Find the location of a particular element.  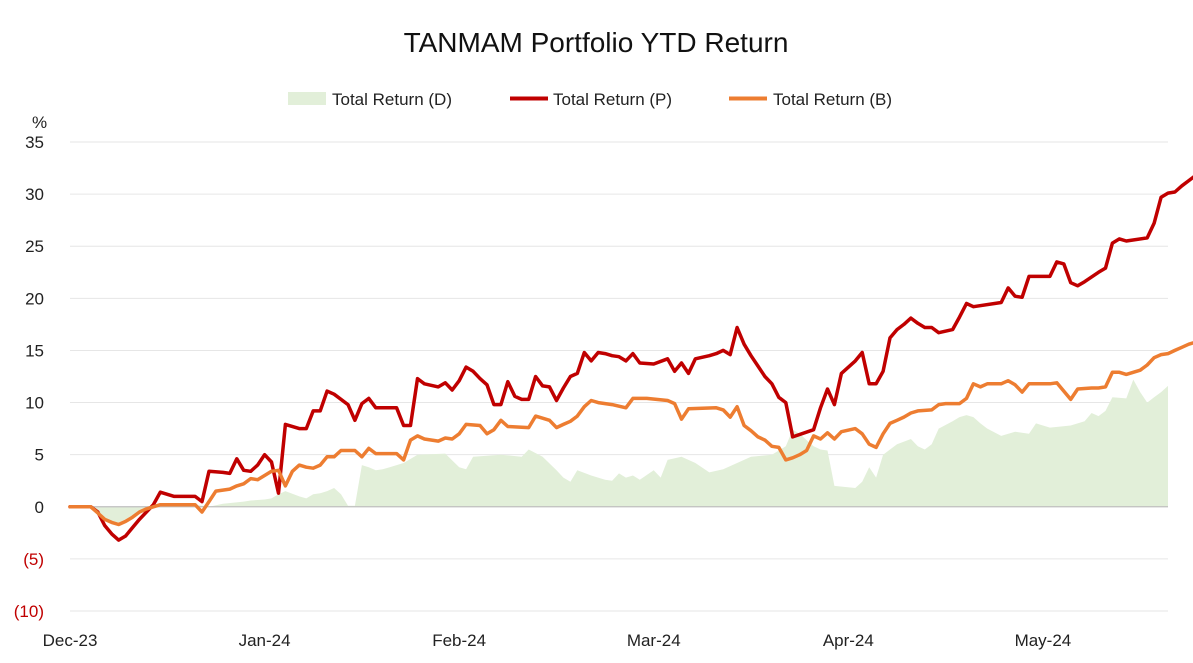

x-tick-label: May-24 is located at coordinates (1043, 640).